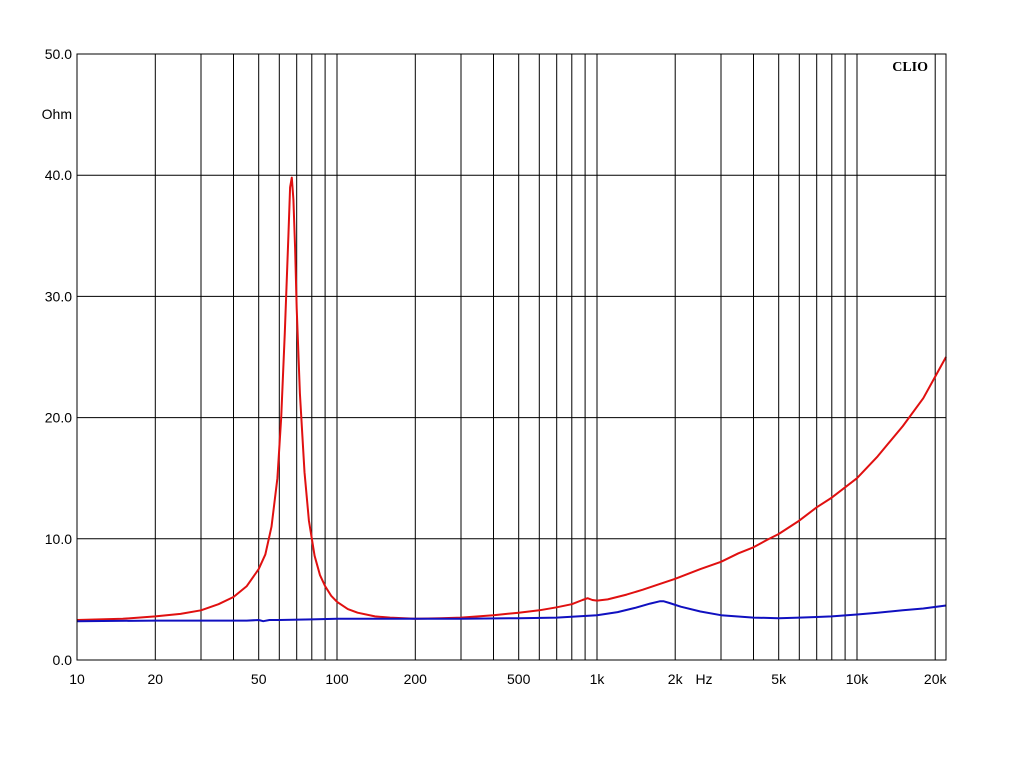  I want to click on x-tick-label: 2k, so click(676, 679).